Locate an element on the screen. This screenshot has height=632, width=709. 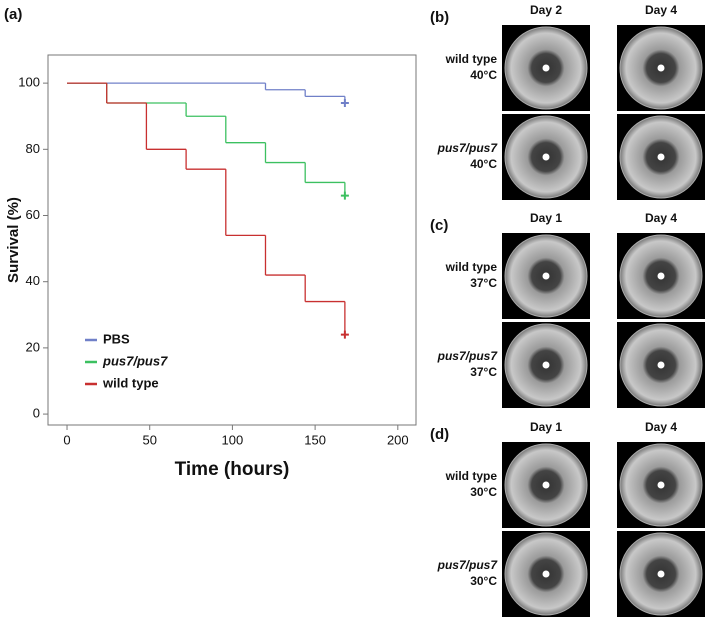
legend-label: pus7/pus7 is located at coordinates (135, 360).